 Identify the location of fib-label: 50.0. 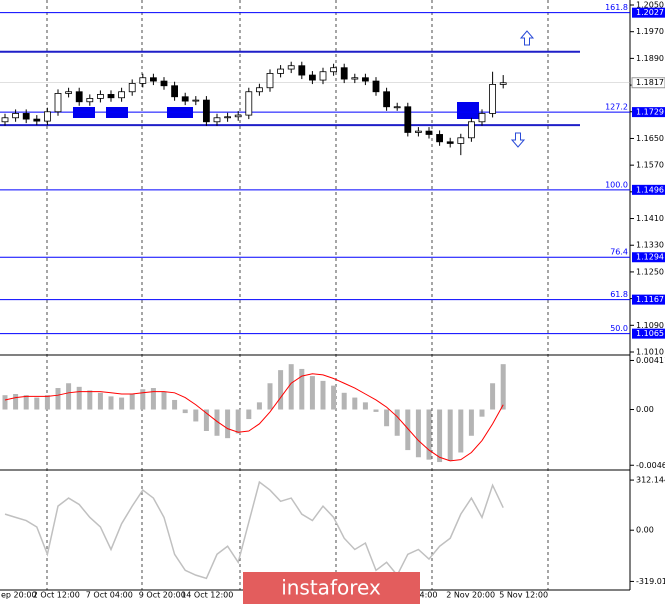
(619, 328).